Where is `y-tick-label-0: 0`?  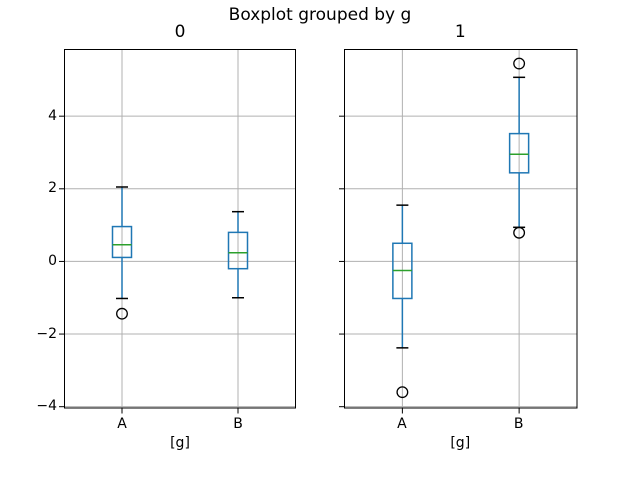
y-tick-label-0: 0 is located at coordinates (52, 260).